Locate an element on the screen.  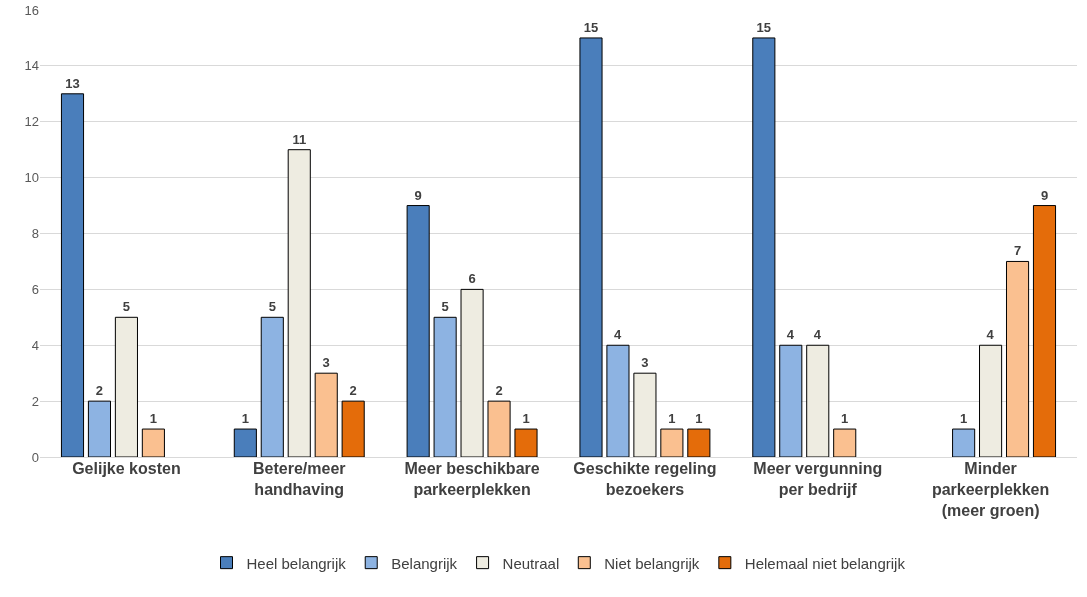
legend-label: Neutraal is located at coordinates (531, 563).